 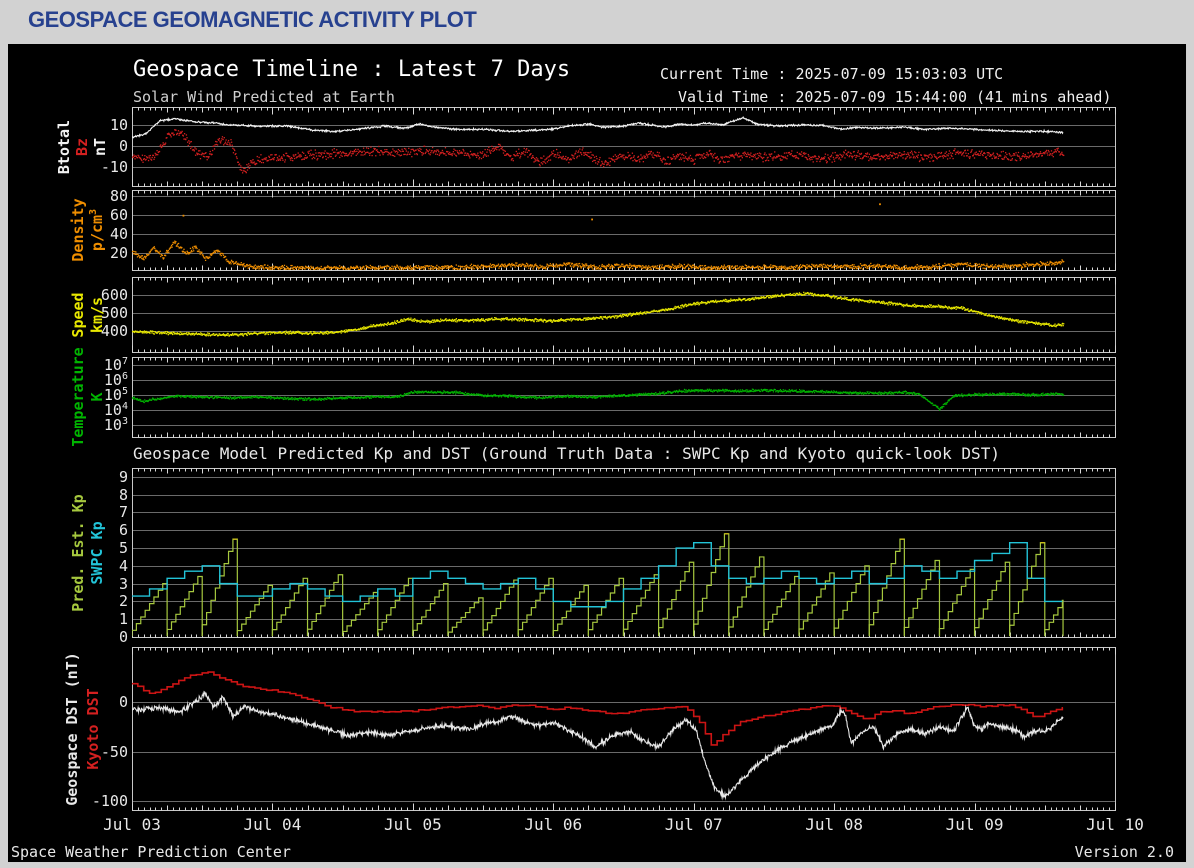 I want to click on y-tick-label: 10³, so click(x=115, y=424).